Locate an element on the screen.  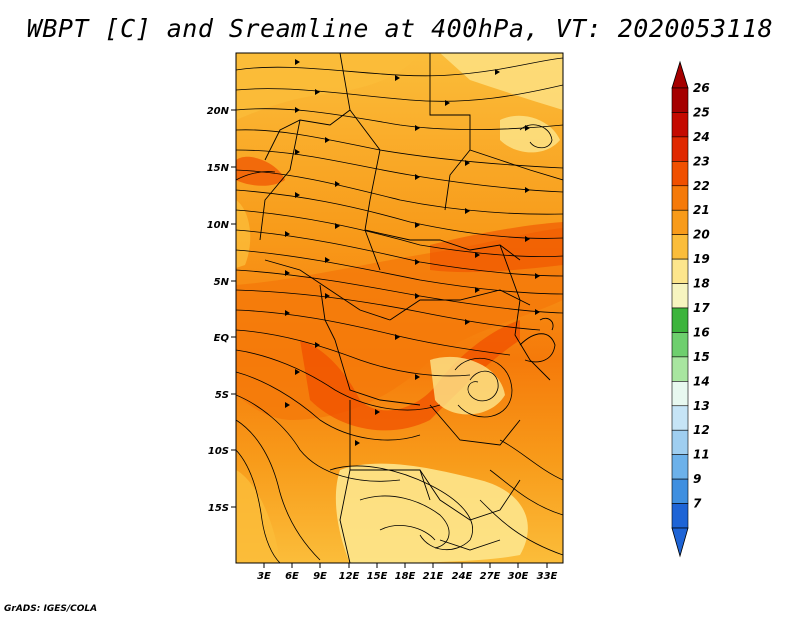
colorbar-label: 17 is located at coordinates (701, 308).